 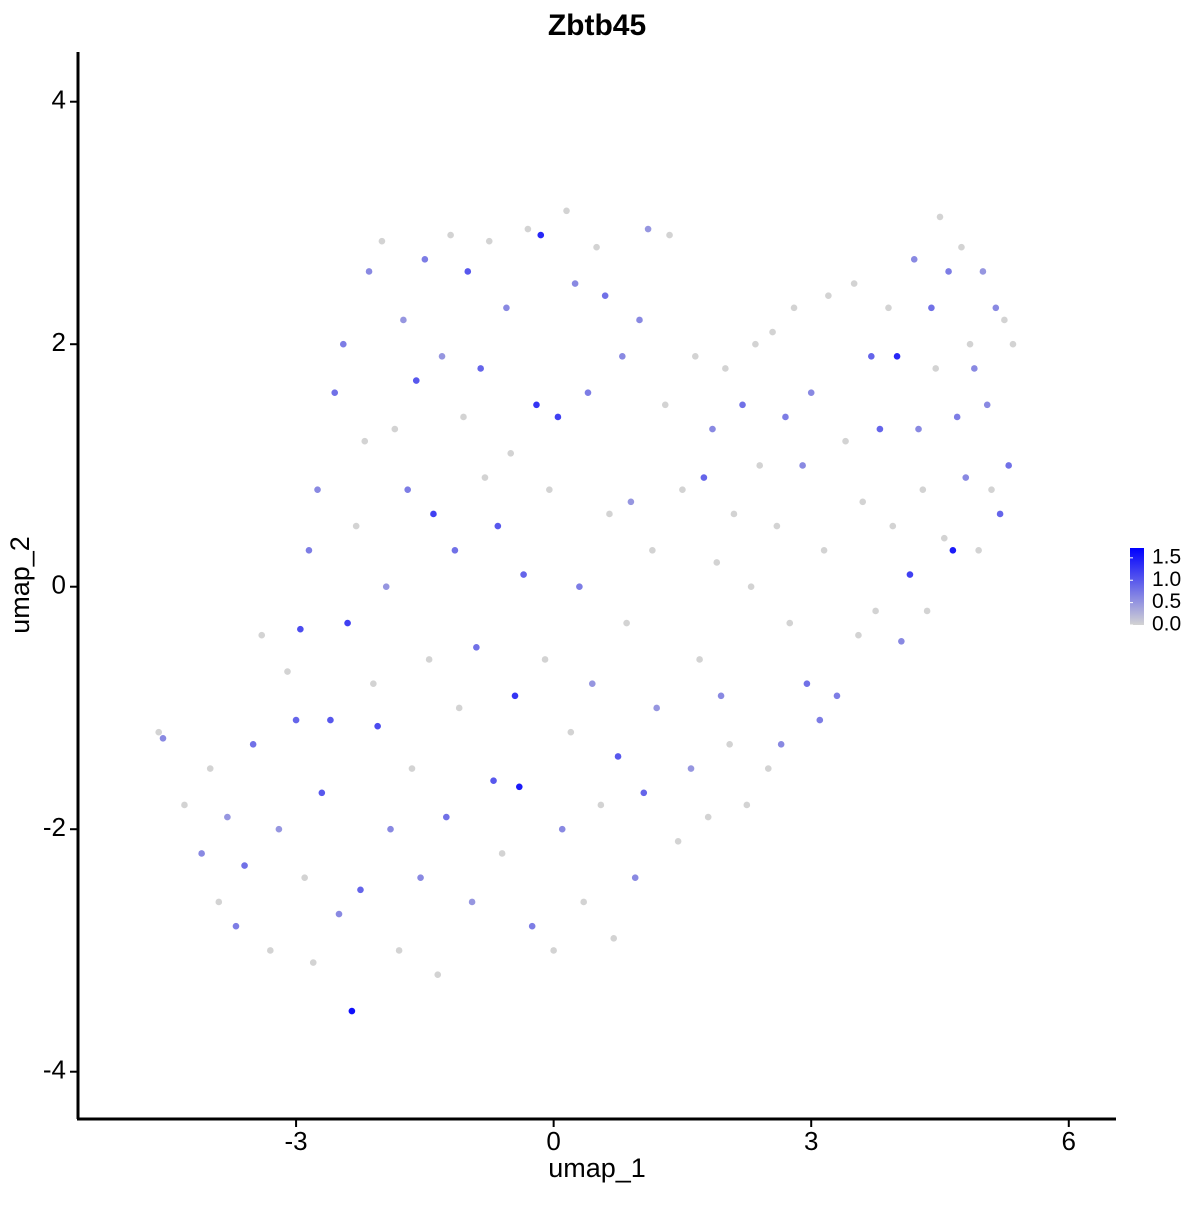 What do you see at coordinates (1166, 624) in the screenshot?
I see `colorbar-tick-label: 0.0` at bounding box center [1166, 624].